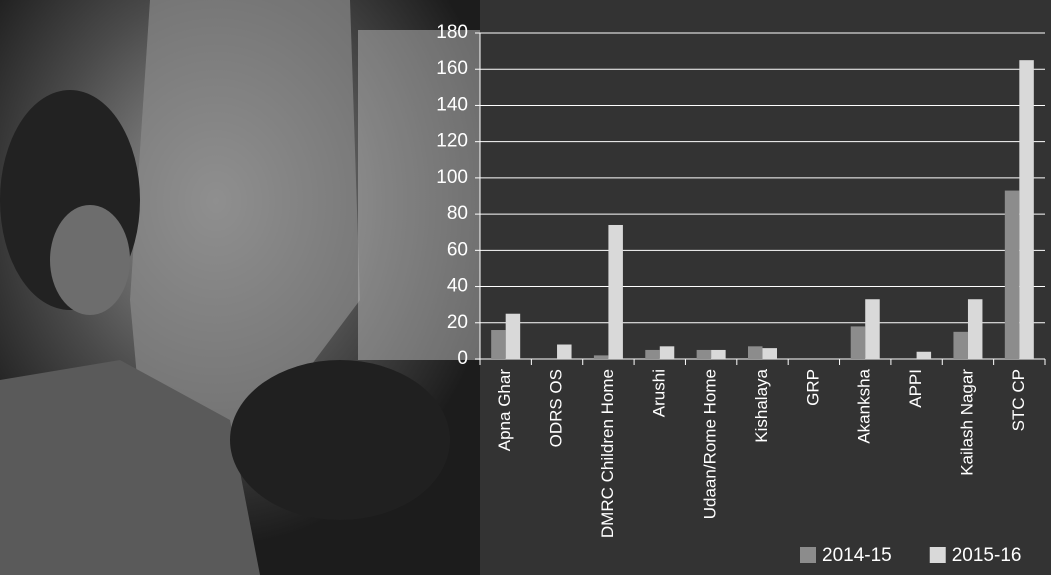 The image size is (1051, 575). I want to click on x-tick-label: Arushi, so click(658, 393).